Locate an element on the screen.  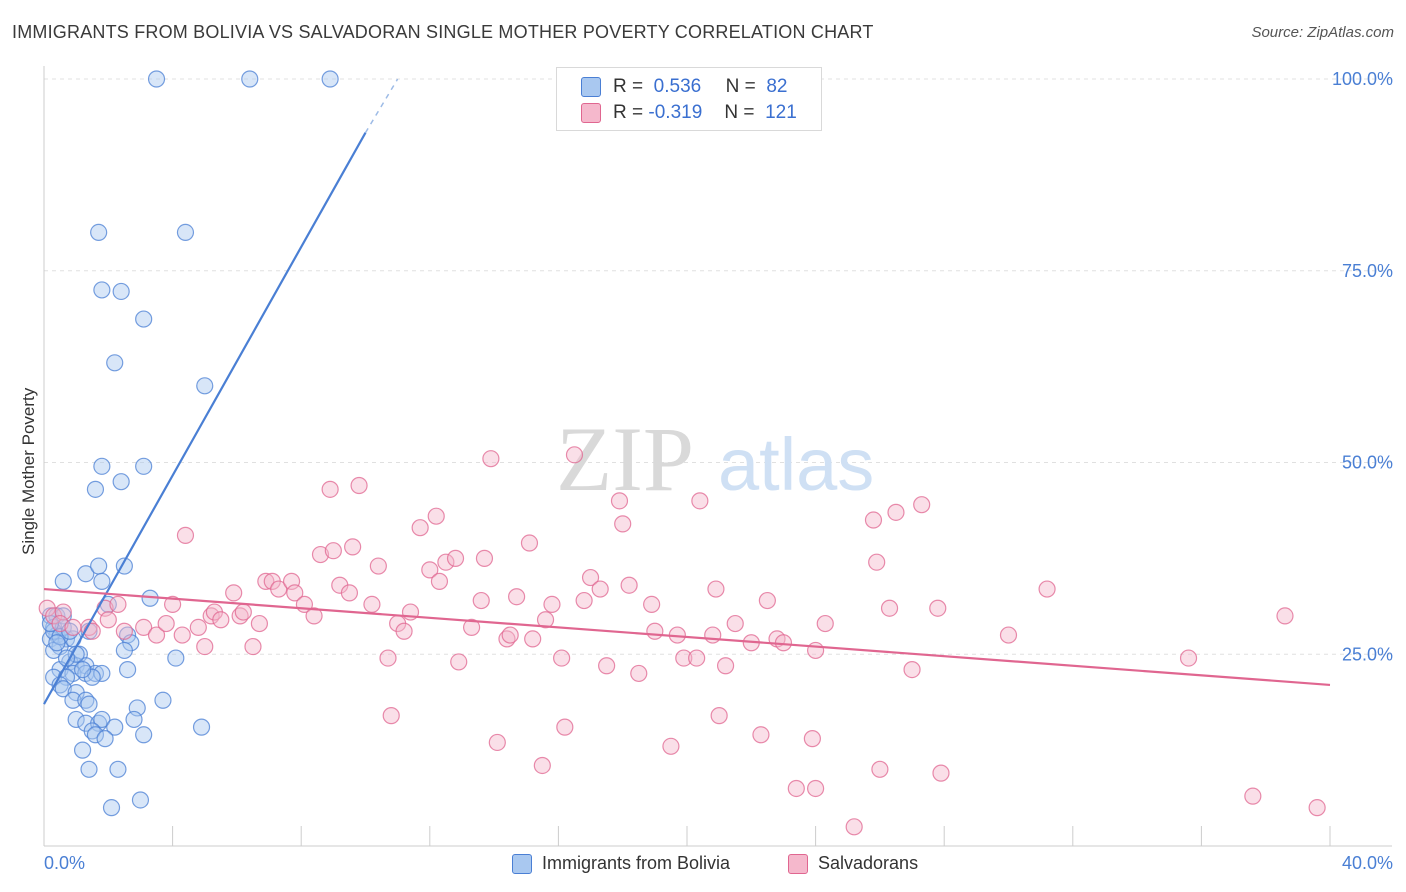
trend-line-salvadoran is located at coordinates (687, 637).